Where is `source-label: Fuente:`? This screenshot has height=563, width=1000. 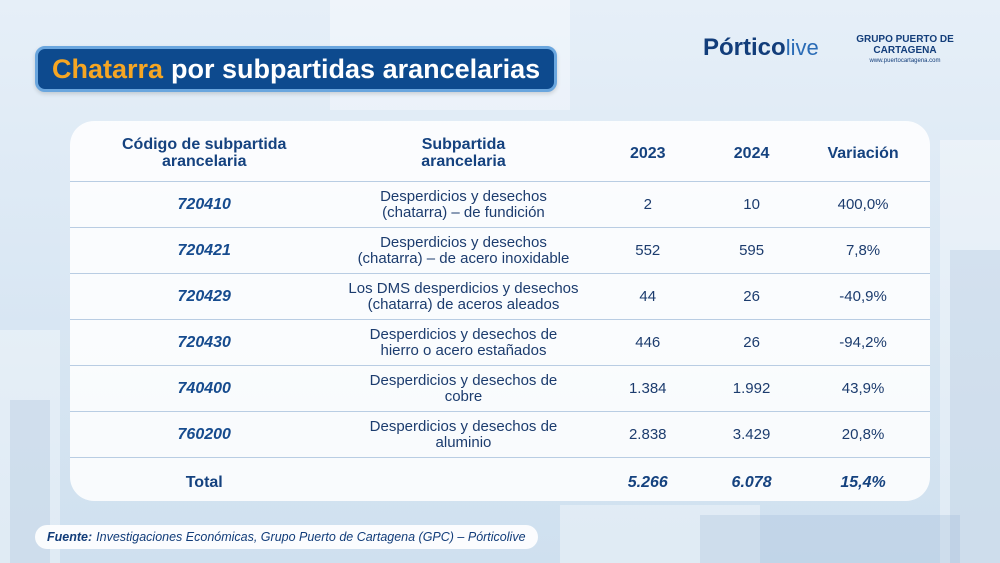
source-label: Fuente: is located at coordinates (70, 537).